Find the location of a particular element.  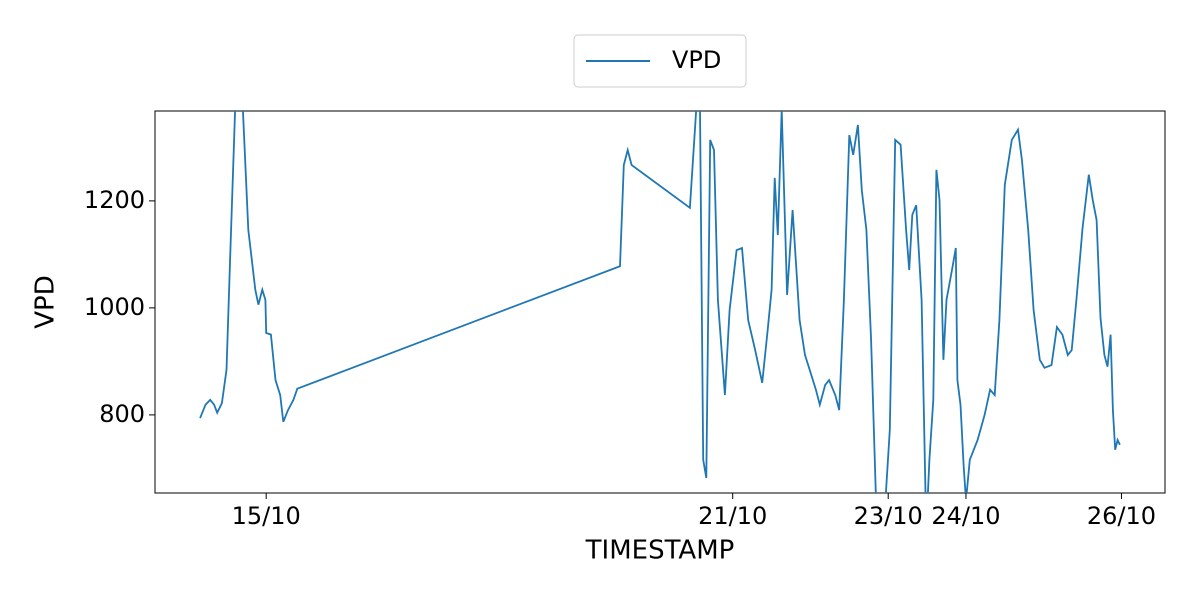

y-tick-label: 1000 is located at coordinates (114, 307).